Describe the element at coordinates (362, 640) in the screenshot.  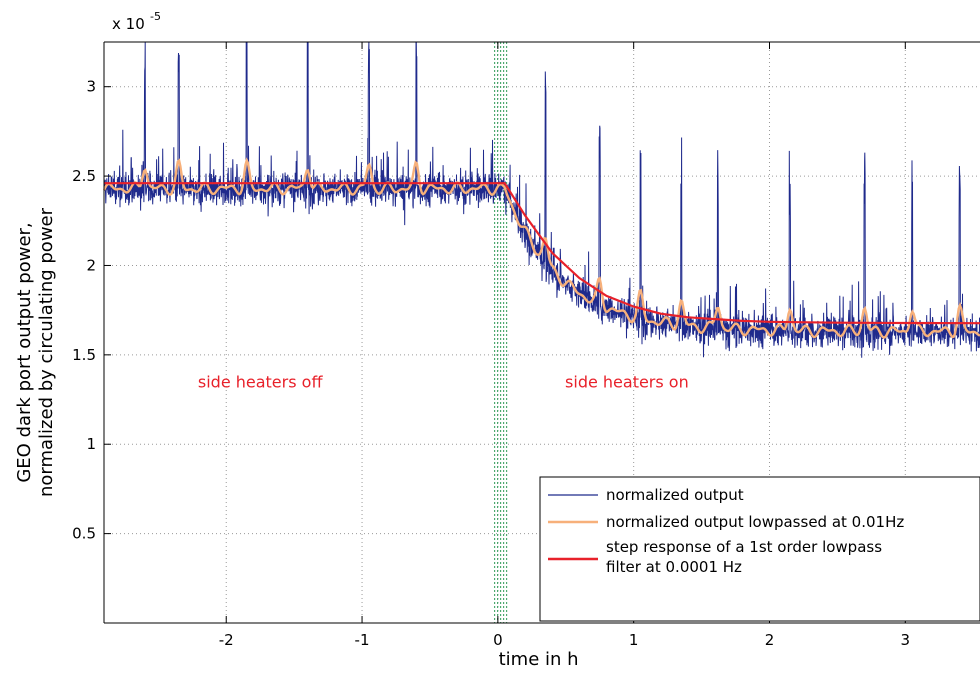
I see `x-tick-label: -1` at that location.